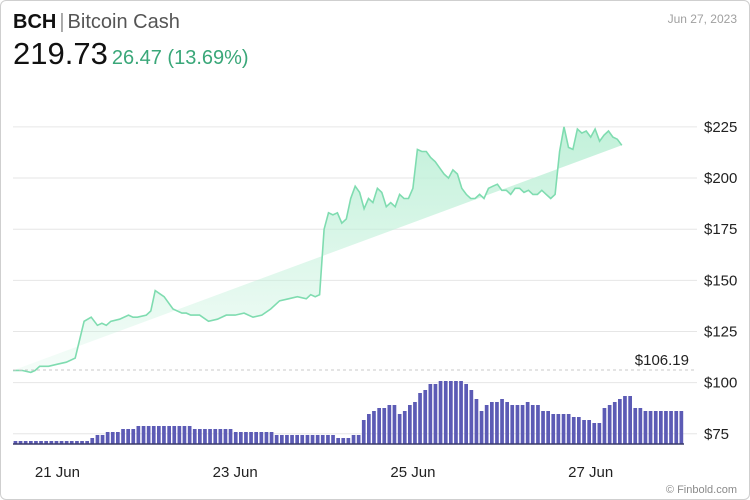 Image resolution: width=750 pixels, height=500 pixels. I want to click on price-change: 26.47 (13.69%), so click(180, 58).